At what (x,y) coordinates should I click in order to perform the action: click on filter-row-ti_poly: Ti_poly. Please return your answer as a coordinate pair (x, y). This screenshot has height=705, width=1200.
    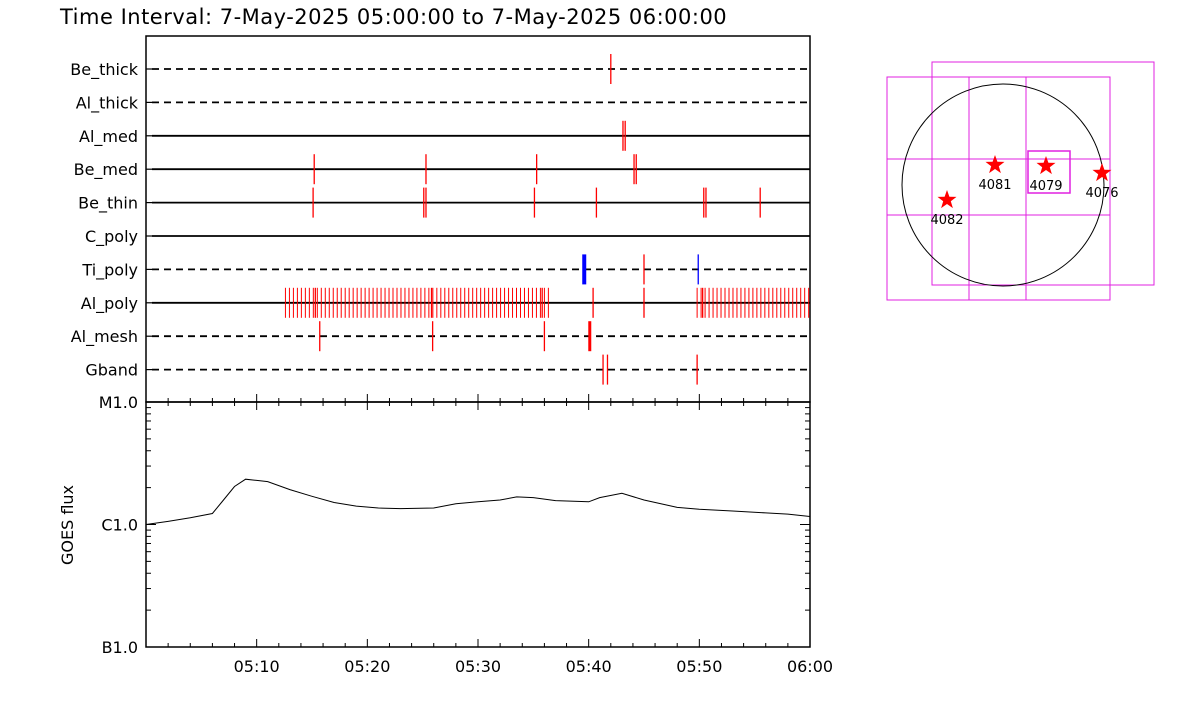
    Looking at the image, I should click on (445, 269).